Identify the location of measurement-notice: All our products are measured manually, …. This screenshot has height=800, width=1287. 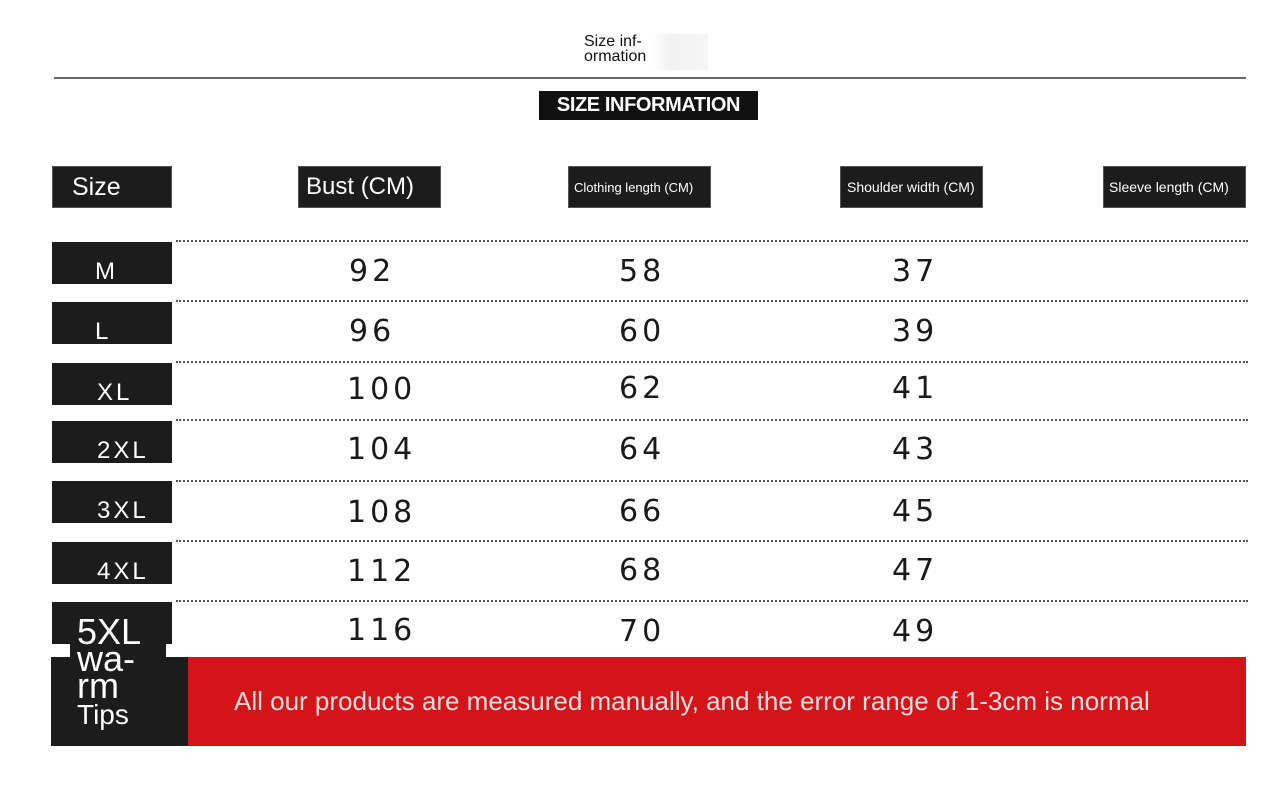
(717, 701).